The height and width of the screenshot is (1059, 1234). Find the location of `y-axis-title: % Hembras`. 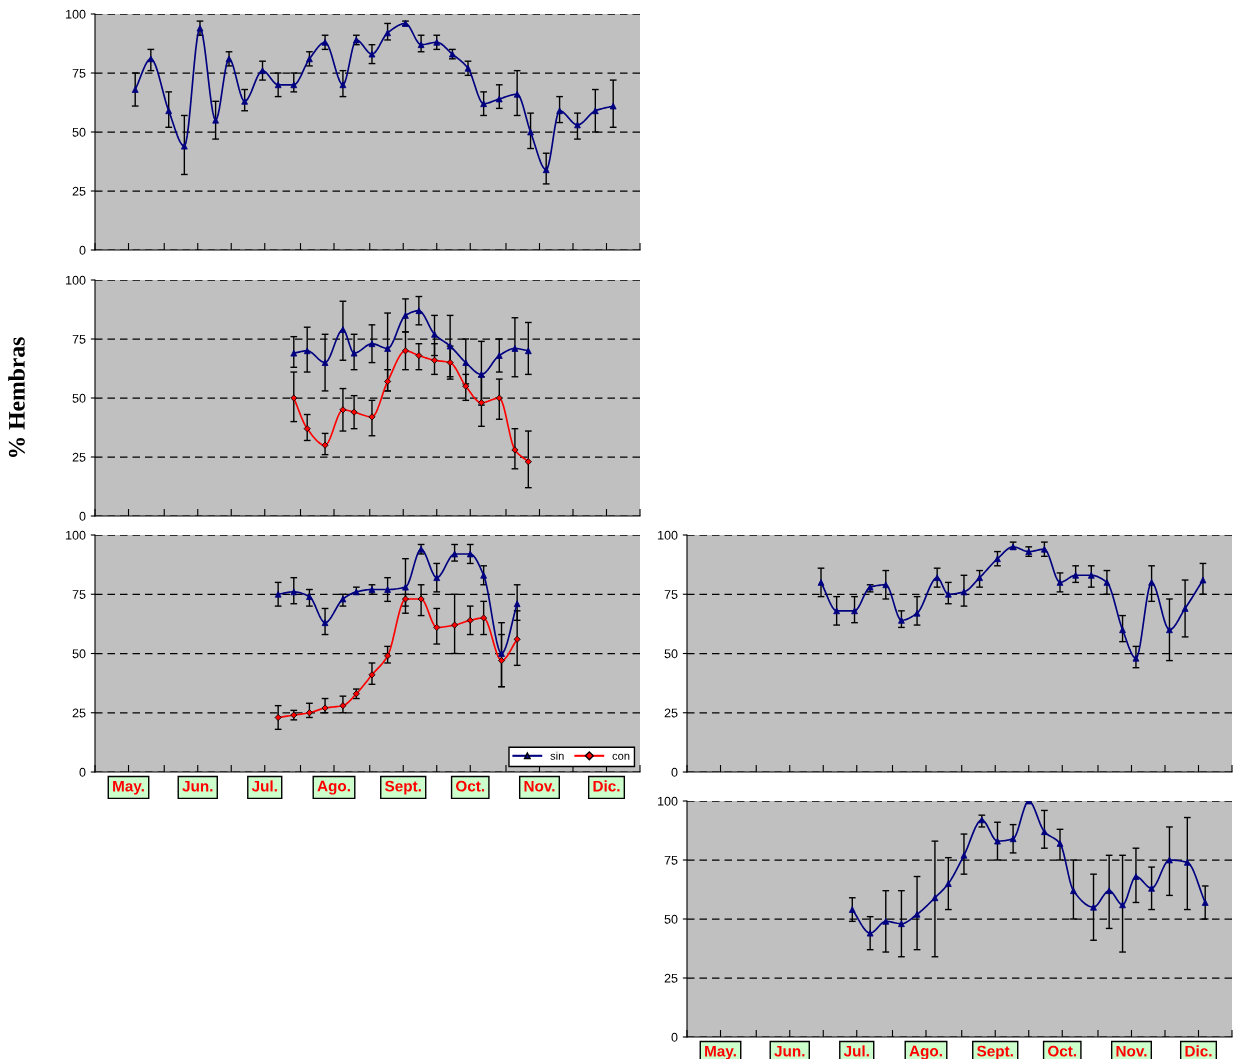

y-axis-title: % Hembras is located at coordinates (16, 397).